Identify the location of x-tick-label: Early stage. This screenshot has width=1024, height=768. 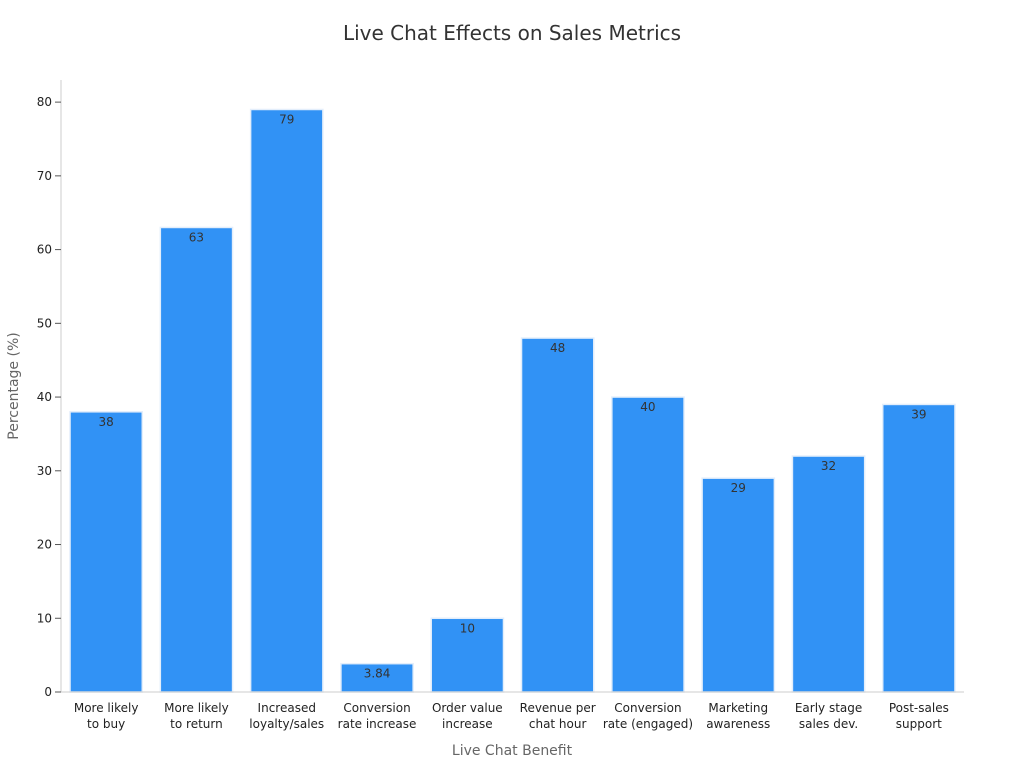
(828, 708).